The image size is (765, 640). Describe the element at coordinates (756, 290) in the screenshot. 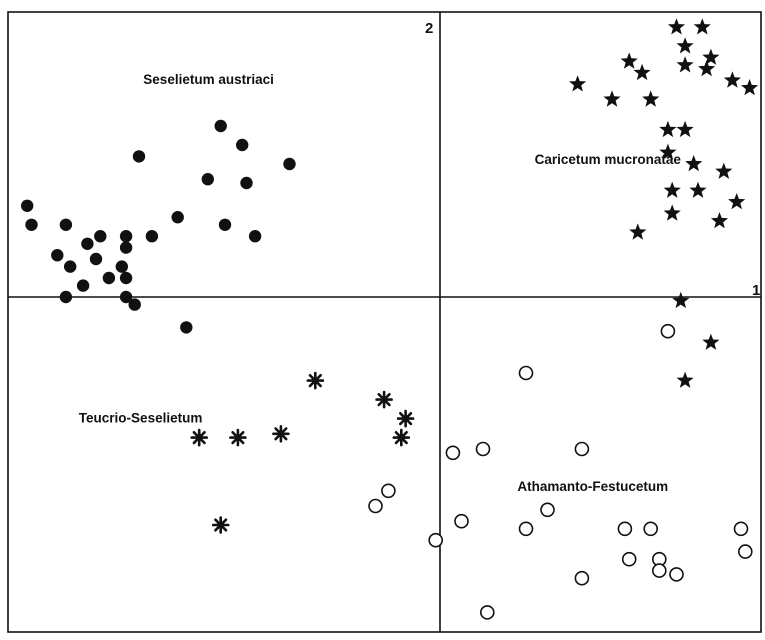

I see `axis-1-number: 1` at that location.